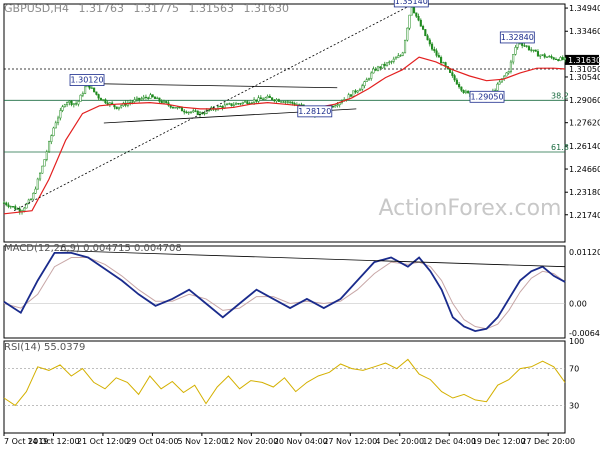  What do you see at coordinates (584, 169) in the screenshot?
I see `price-y-tick-label: 1.24660` at bounding box center [584, 169].